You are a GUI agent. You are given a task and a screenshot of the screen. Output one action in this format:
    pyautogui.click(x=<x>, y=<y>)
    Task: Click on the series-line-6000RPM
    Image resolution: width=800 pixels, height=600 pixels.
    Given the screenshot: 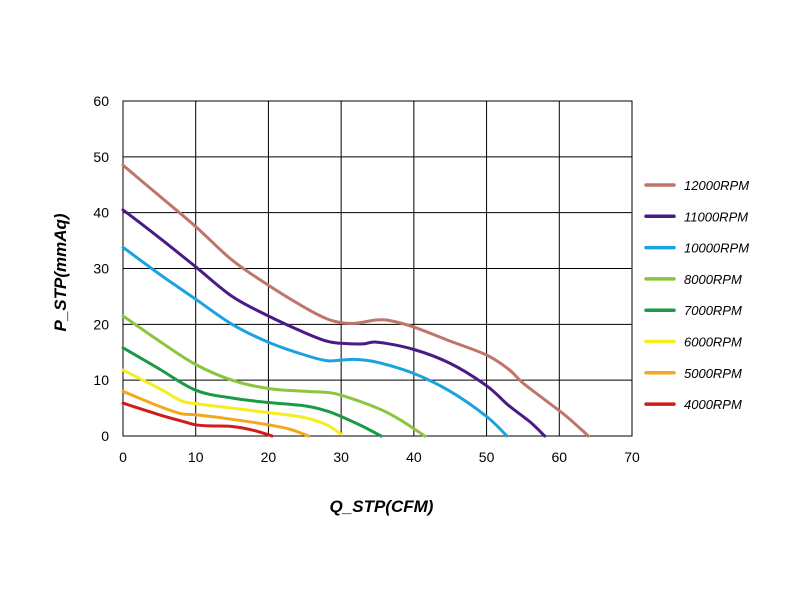 What is the action you would take?
    pyautogui.click(x=232, y=402)
    